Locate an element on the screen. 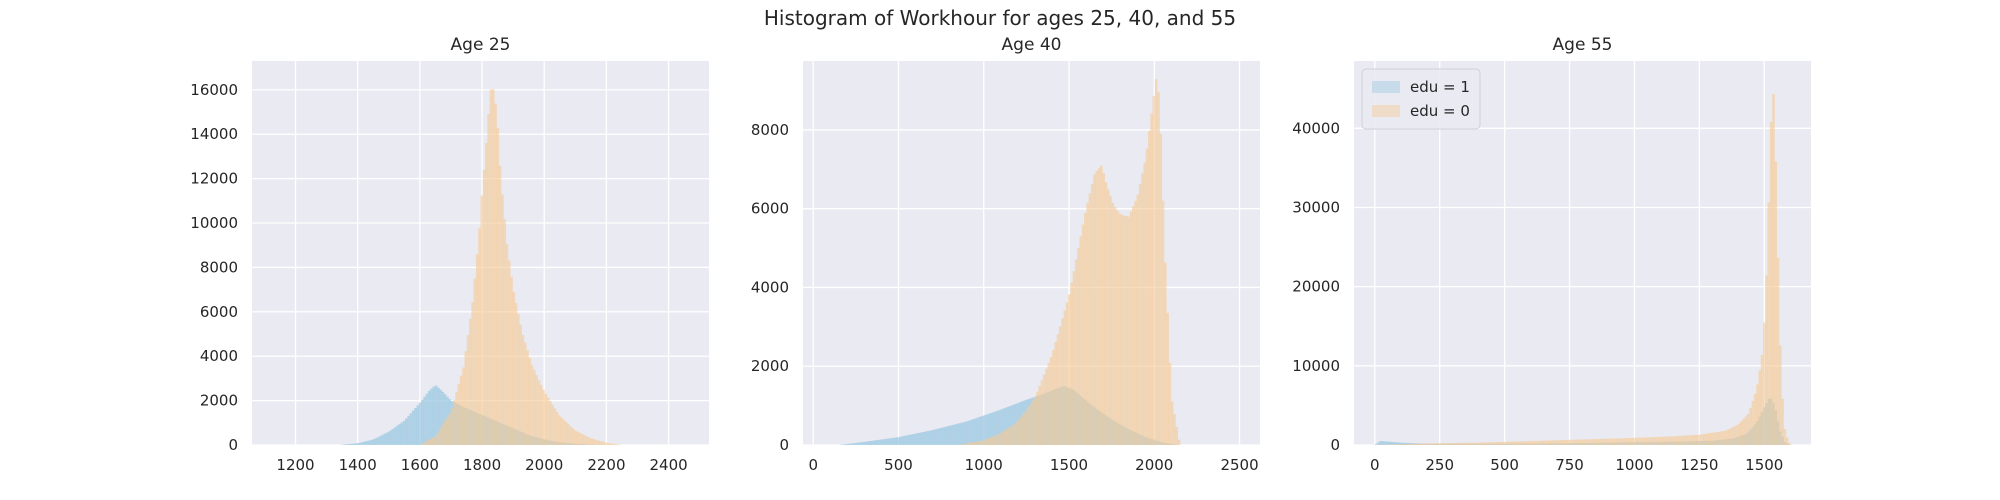  panel-title: Age 55 is located at coordinates (1583, 45).